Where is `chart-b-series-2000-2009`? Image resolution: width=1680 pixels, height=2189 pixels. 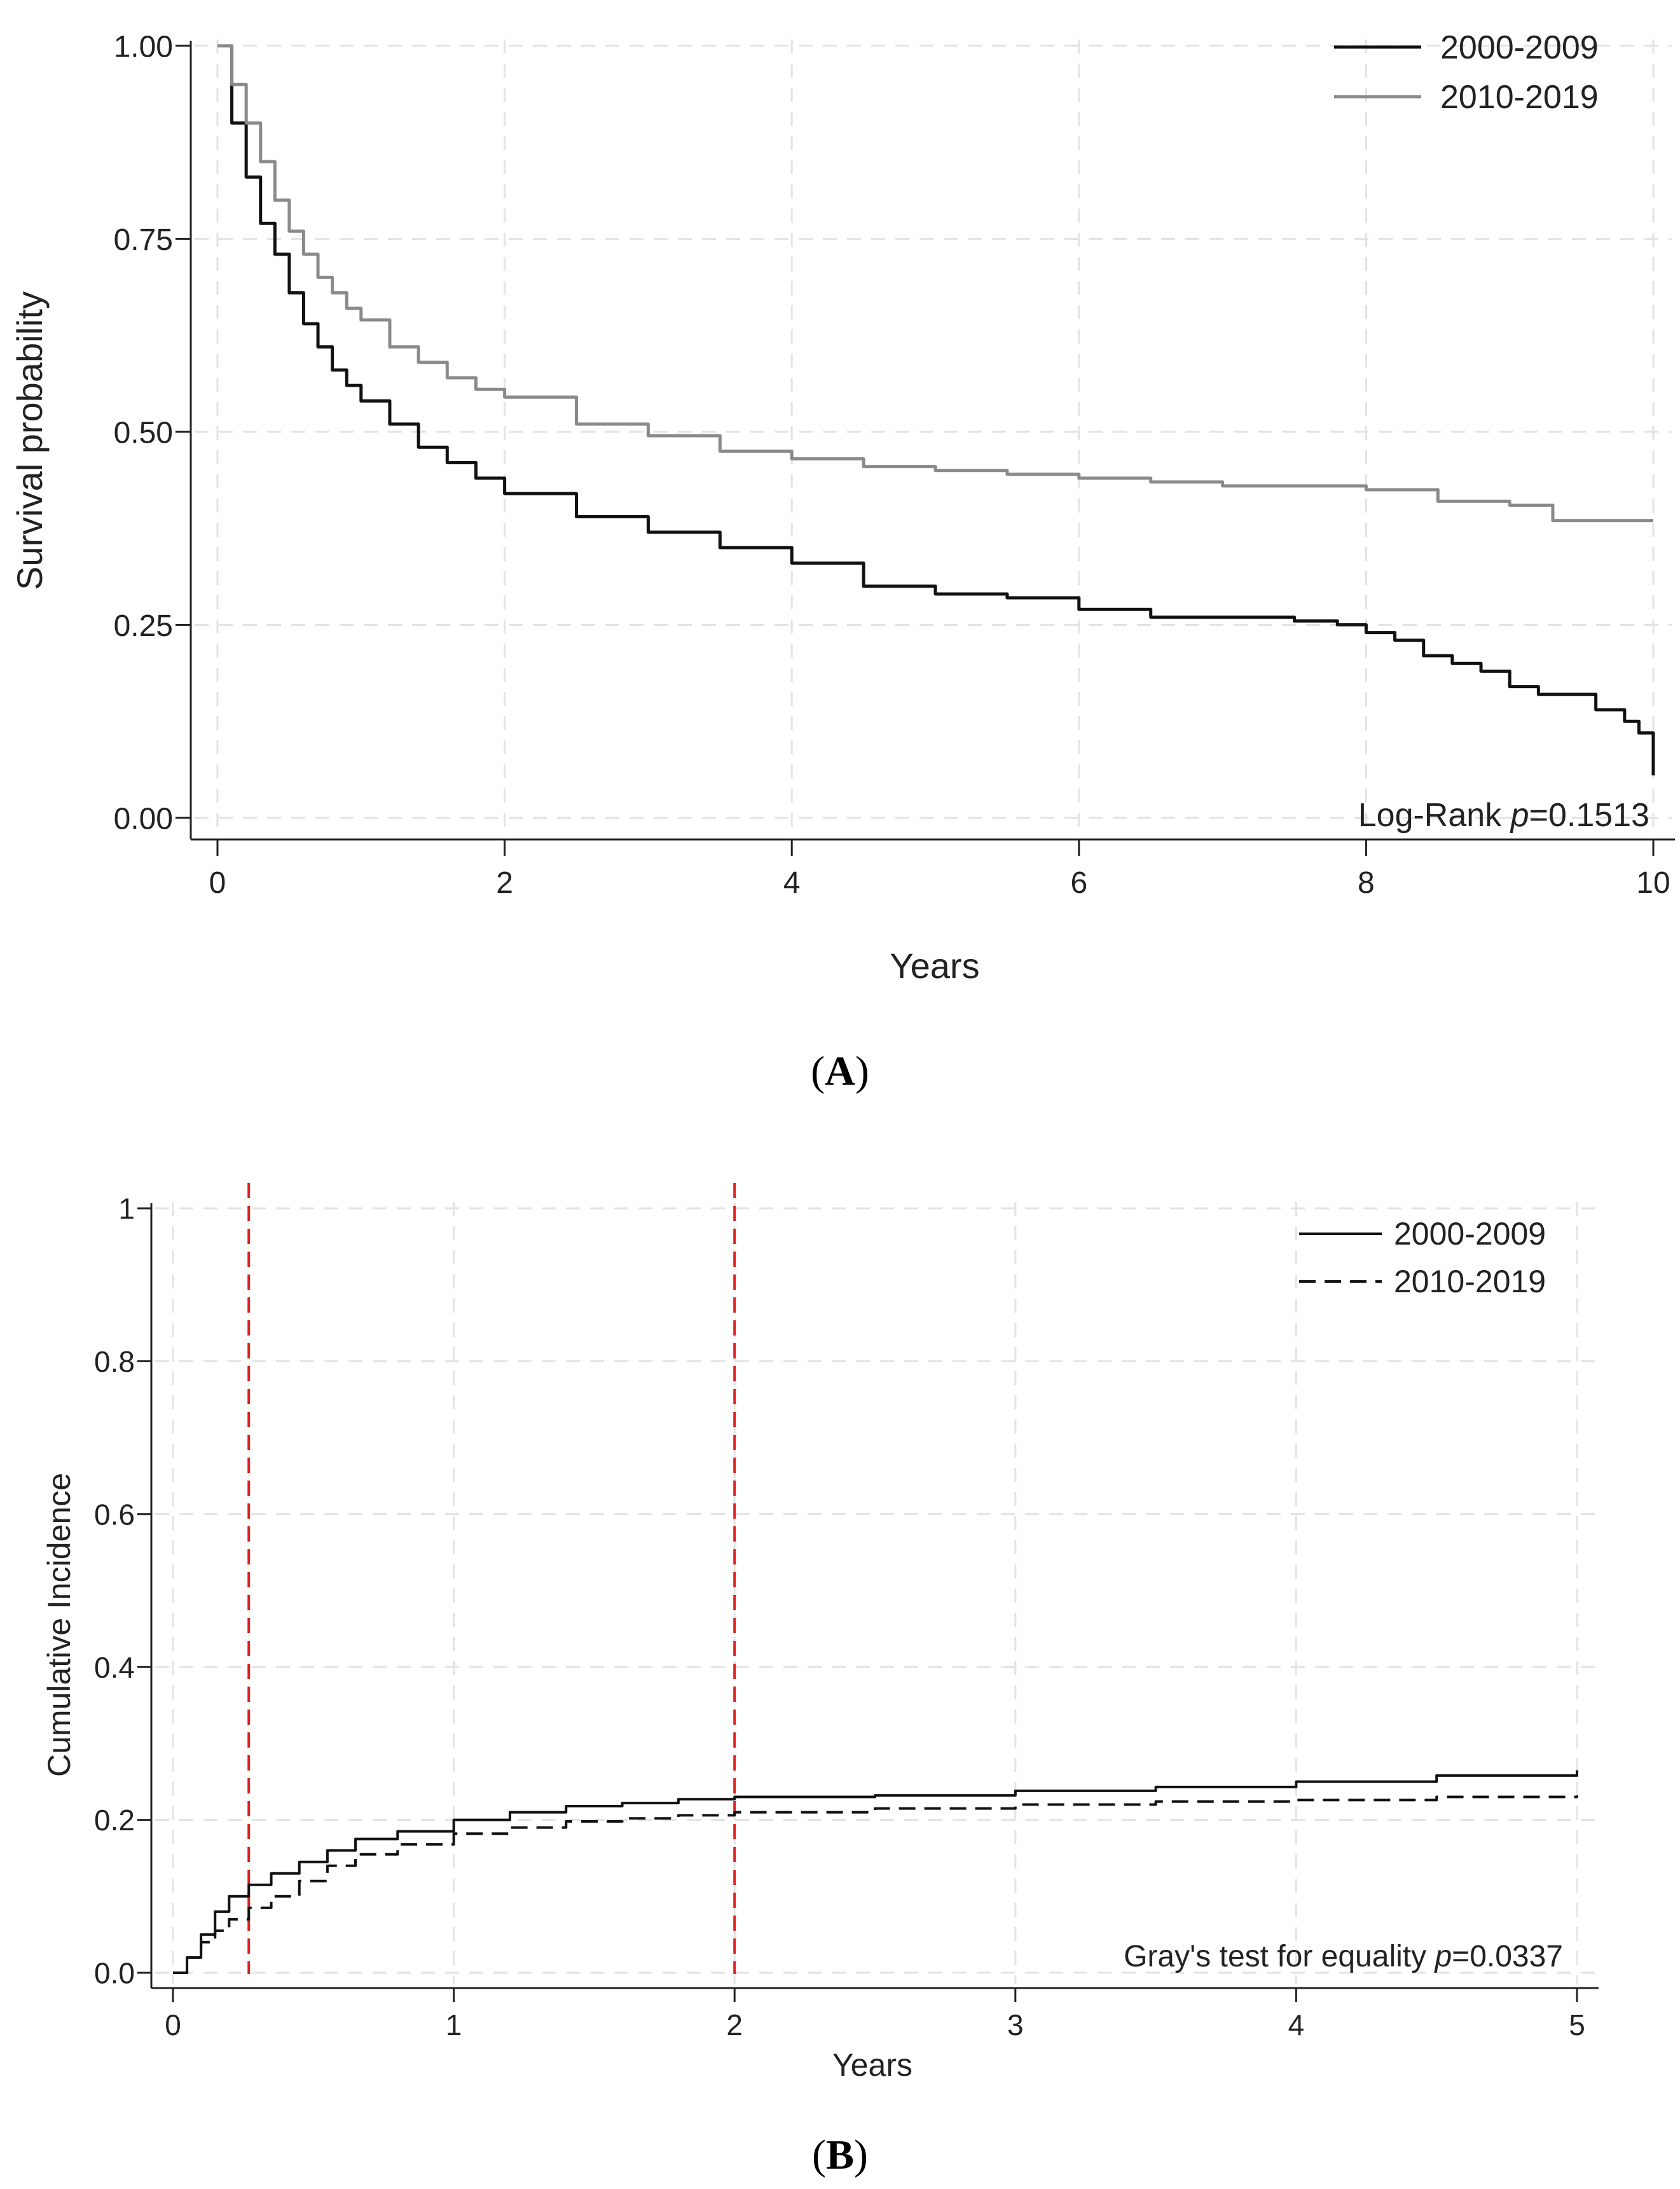 chart-b-series-2000-2009 is located at coordinates (875, 1872).